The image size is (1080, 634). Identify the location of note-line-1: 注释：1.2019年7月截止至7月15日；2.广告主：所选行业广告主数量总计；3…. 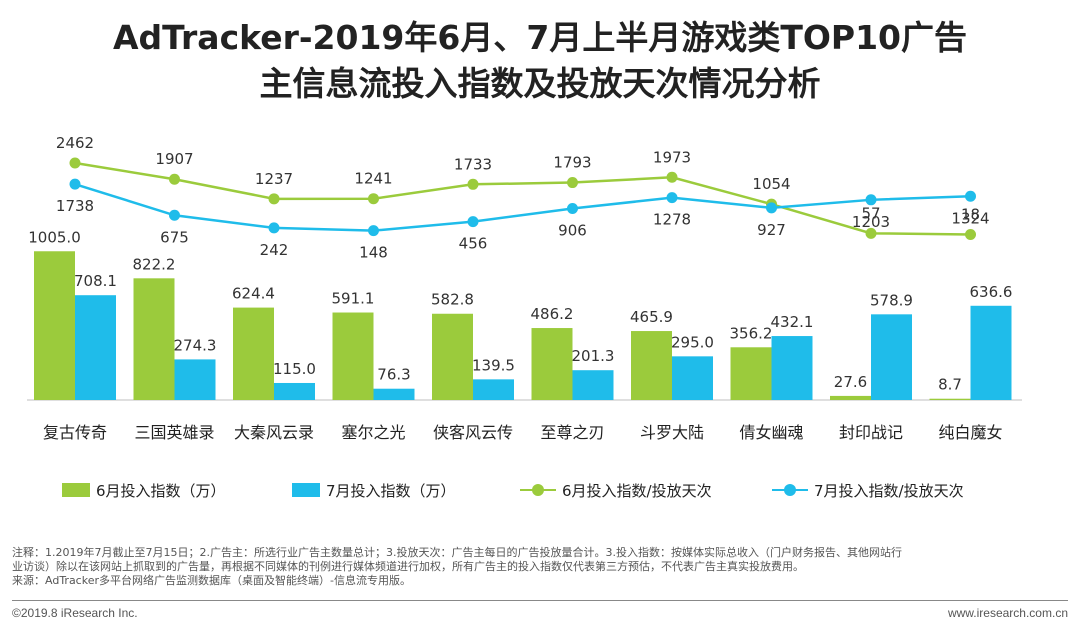
(457, 552).